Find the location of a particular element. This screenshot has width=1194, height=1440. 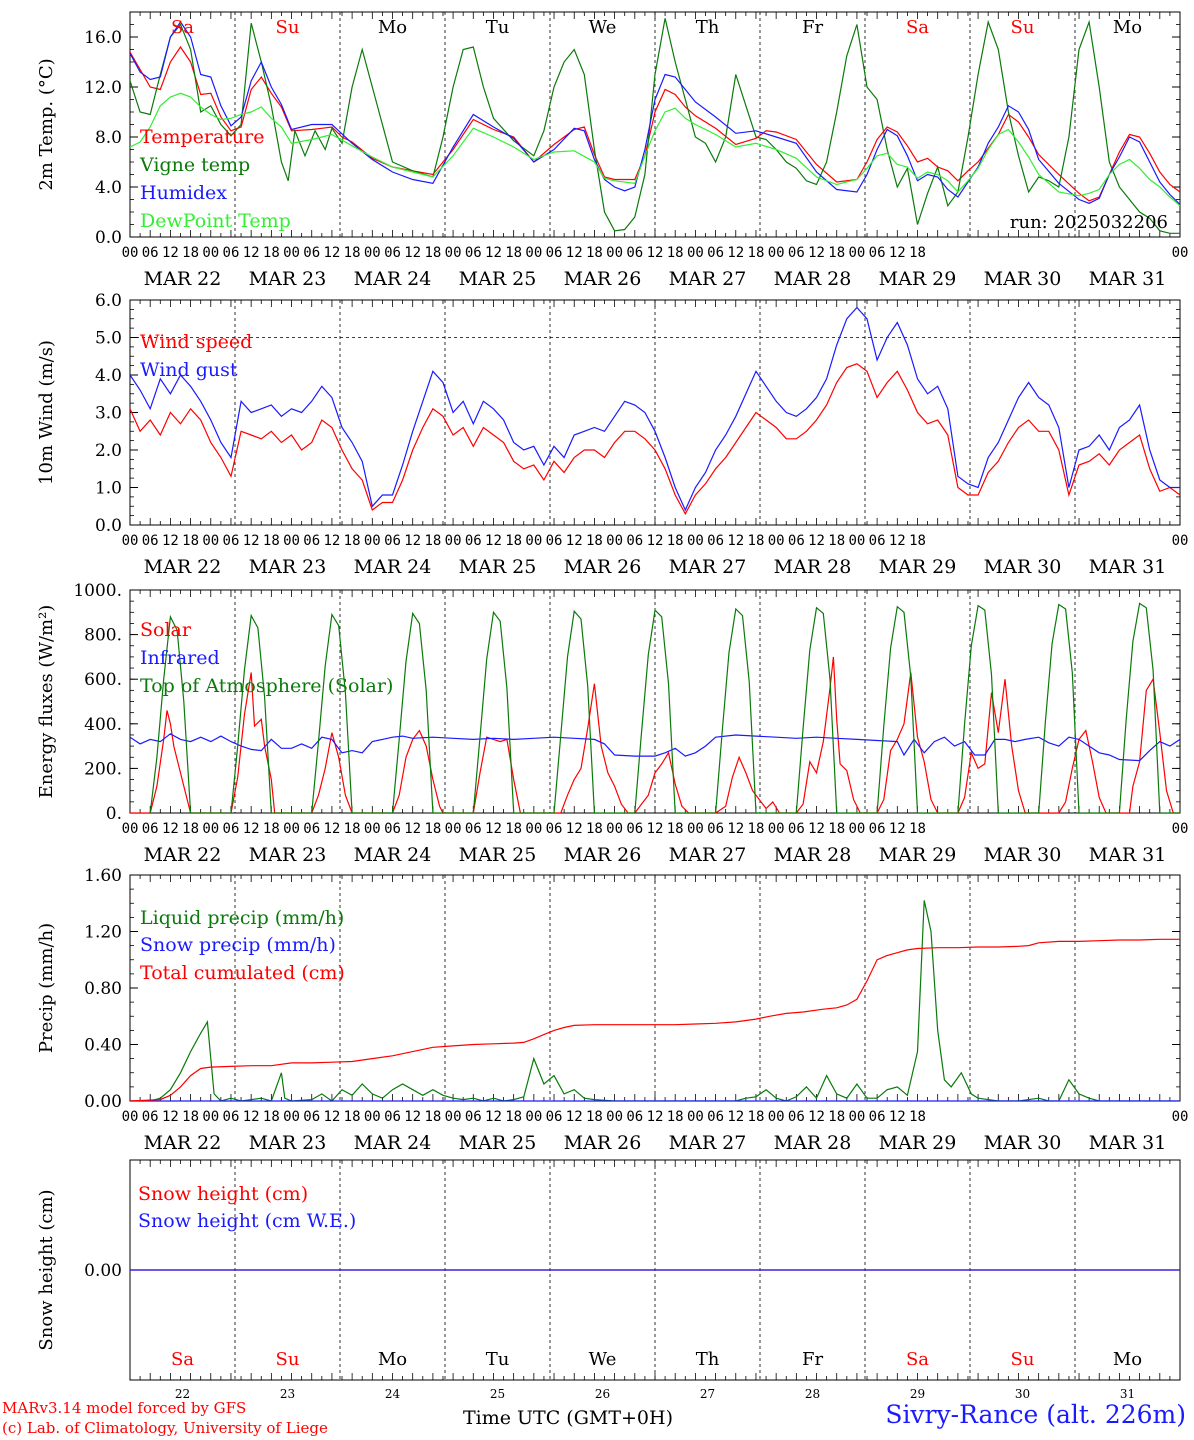

y-tick-label: 0. is located at coordinates (114, 814).